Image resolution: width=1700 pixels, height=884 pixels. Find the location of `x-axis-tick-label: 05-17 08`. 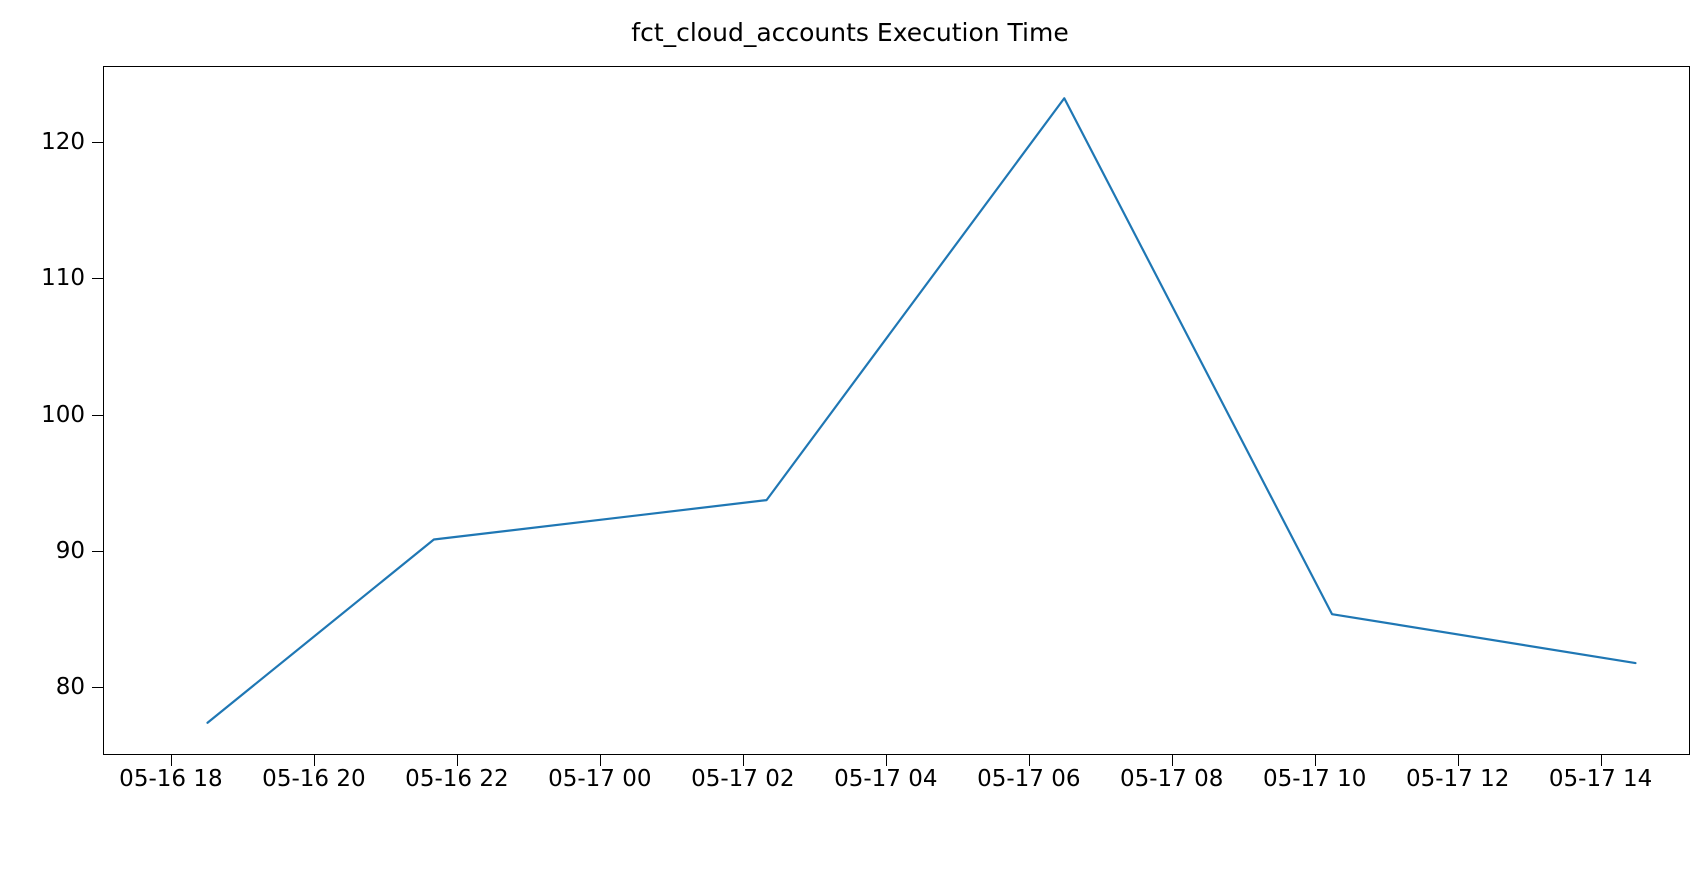

x-axis-tick-label: 05-17 08 is located at coordinates (1171, 779).